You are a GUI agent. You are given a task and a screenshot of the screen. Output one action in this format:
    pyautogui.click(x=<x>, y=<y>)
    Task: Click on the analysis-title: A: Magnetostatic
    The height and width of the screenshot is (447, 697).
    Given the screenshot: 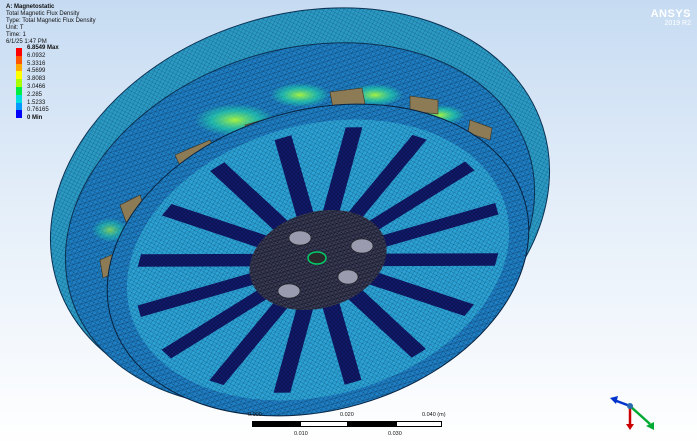 What is the action you would take?
    pyautogui.click(x=30, y=7)
    